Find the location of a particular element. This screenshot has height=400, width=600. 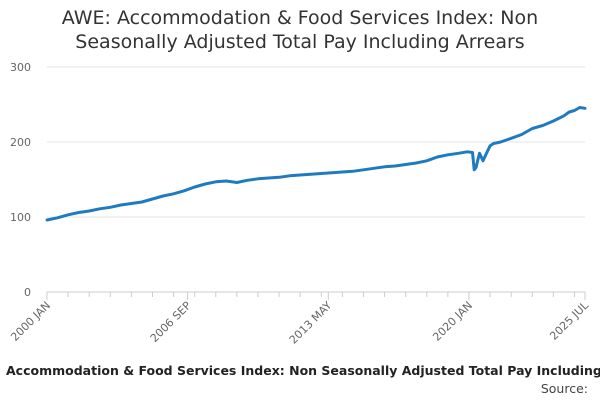

y-tick-label-300: 300 is located at coordinates (20, 67).